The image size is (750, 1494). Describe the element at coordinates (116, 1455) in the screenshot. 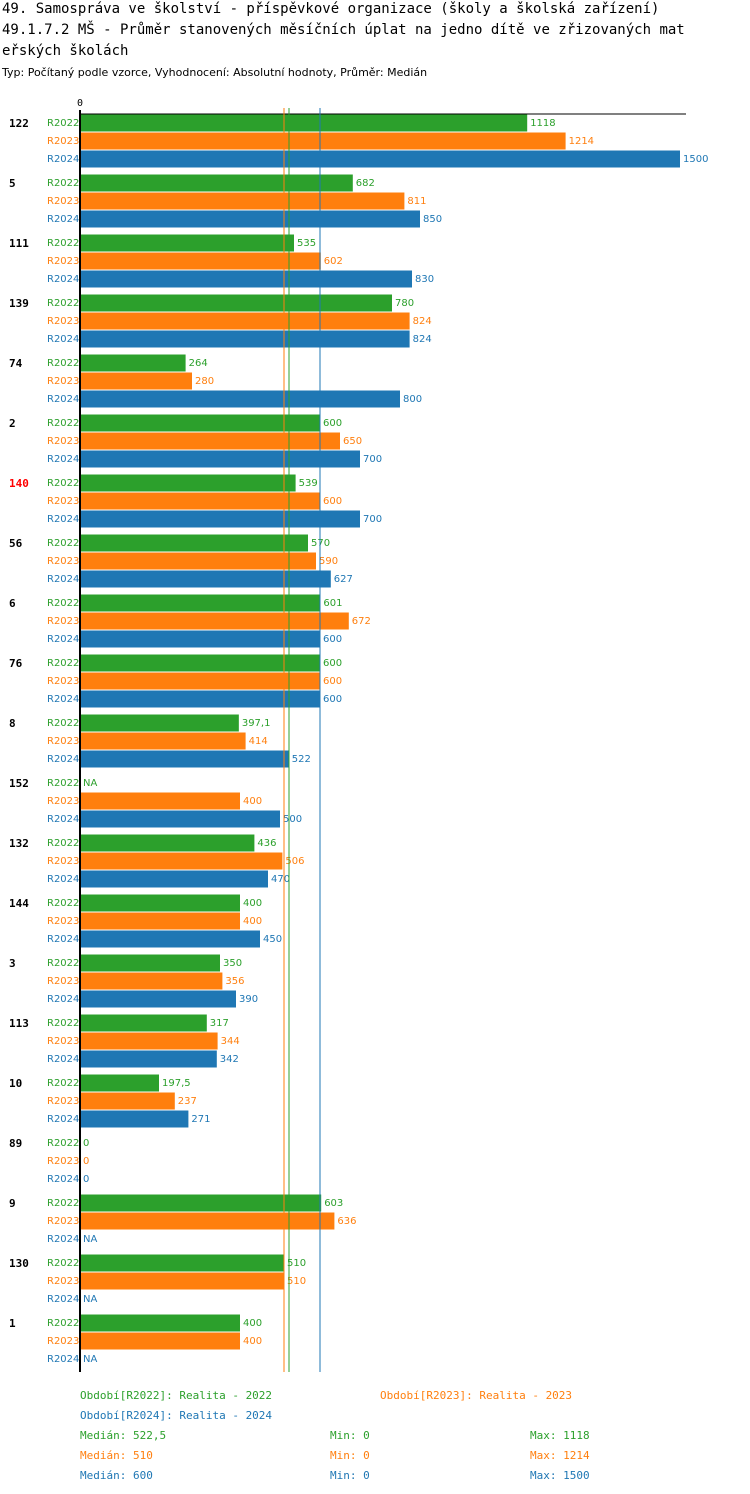

I see `legend-median-r2023: Medián: 510` at that location.